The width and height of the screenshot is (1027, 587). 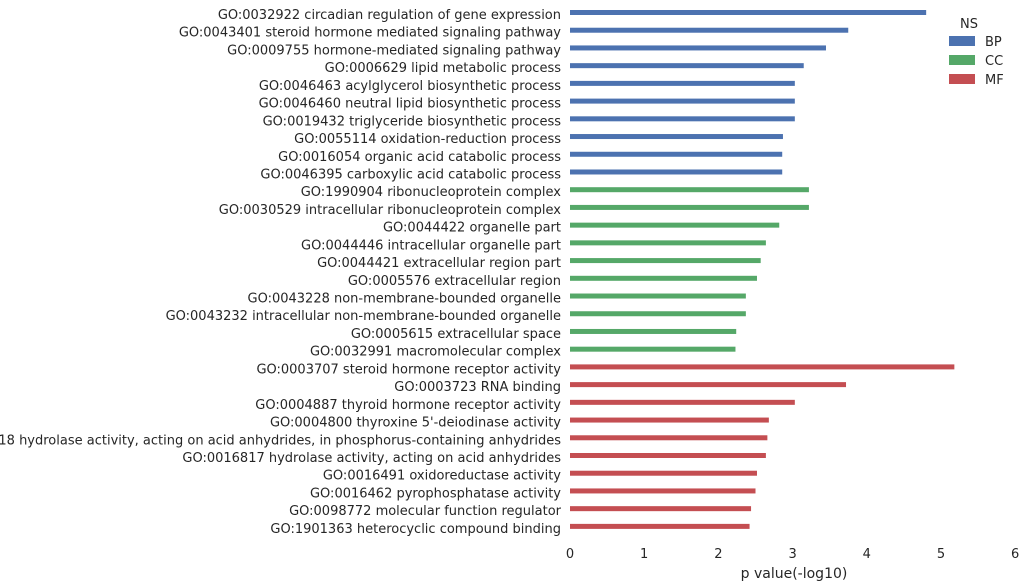 What do you see at coordinates (431, 245) in the screenshot?
I see `category-label: GO:0044446 intracellular organelle part` at bounding box center [431, 245].